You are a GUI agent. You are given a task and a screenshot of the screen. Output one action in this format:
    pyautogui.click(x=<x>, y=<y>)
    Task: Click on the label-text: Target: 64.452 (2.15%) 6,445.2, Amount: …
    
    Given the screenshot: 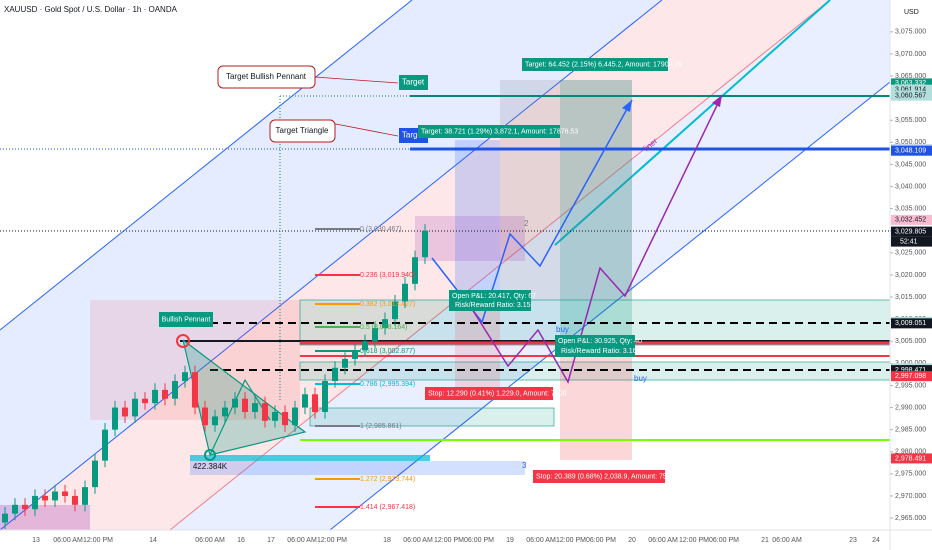 What is the action you would take?
    pyautogui.click(x=603, y=64)
    